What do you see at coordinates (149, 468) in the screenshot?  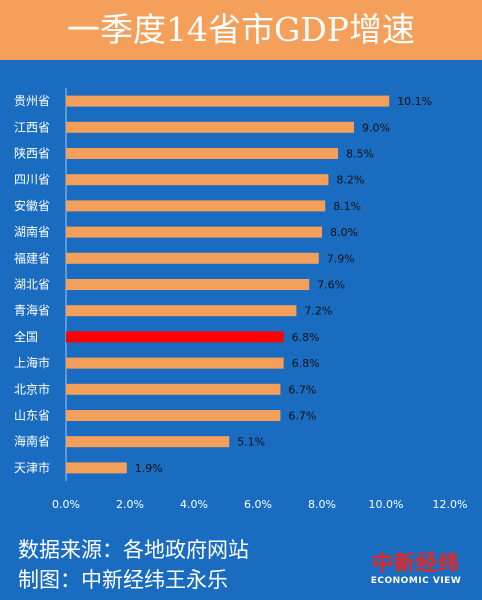 I see `value-label-14: 1.9%` at bounding box center [149, 468].